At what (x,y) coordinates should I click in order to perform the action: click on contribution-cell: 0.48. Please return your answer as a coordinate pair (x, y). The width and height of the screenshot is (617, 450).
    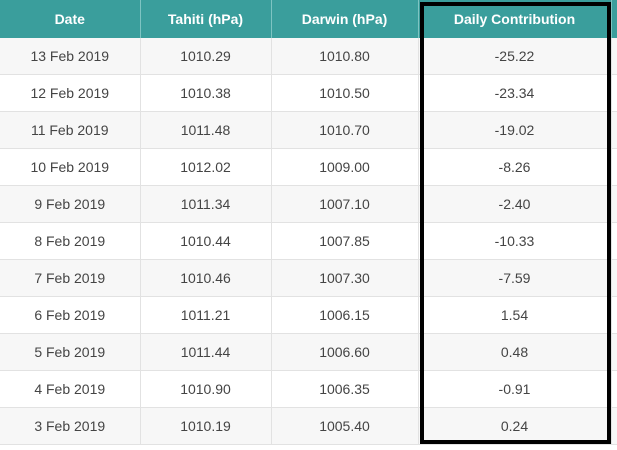
    Looking at the image, I should click on (515, 352).